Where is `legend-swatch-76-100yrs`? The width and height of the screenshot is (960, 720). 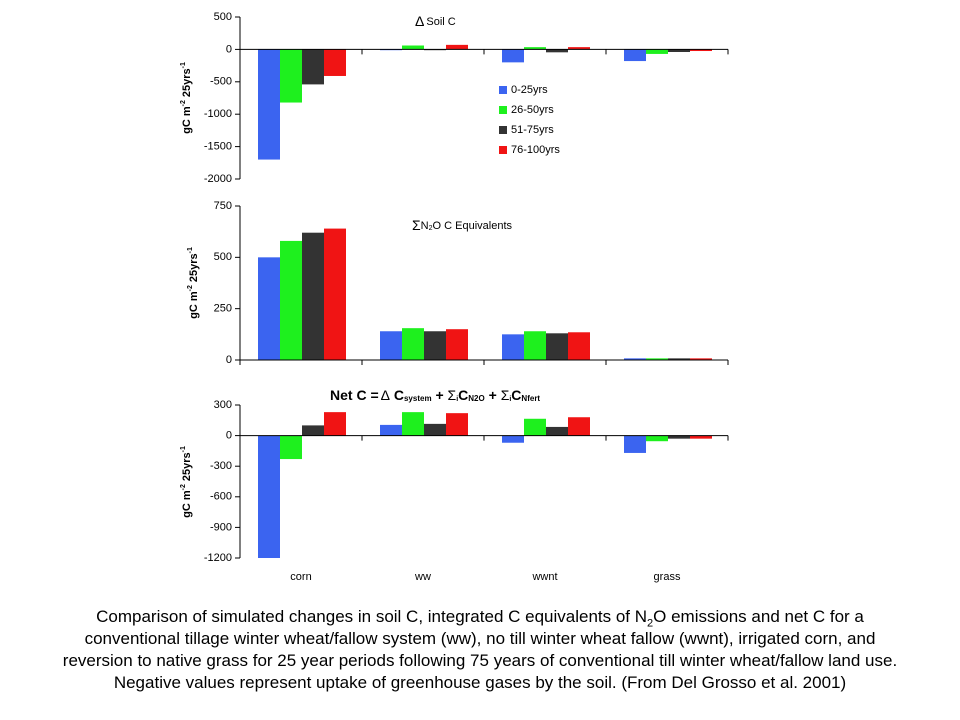 legend-swatch-76-100yrs is located at coordinates (503, 150).